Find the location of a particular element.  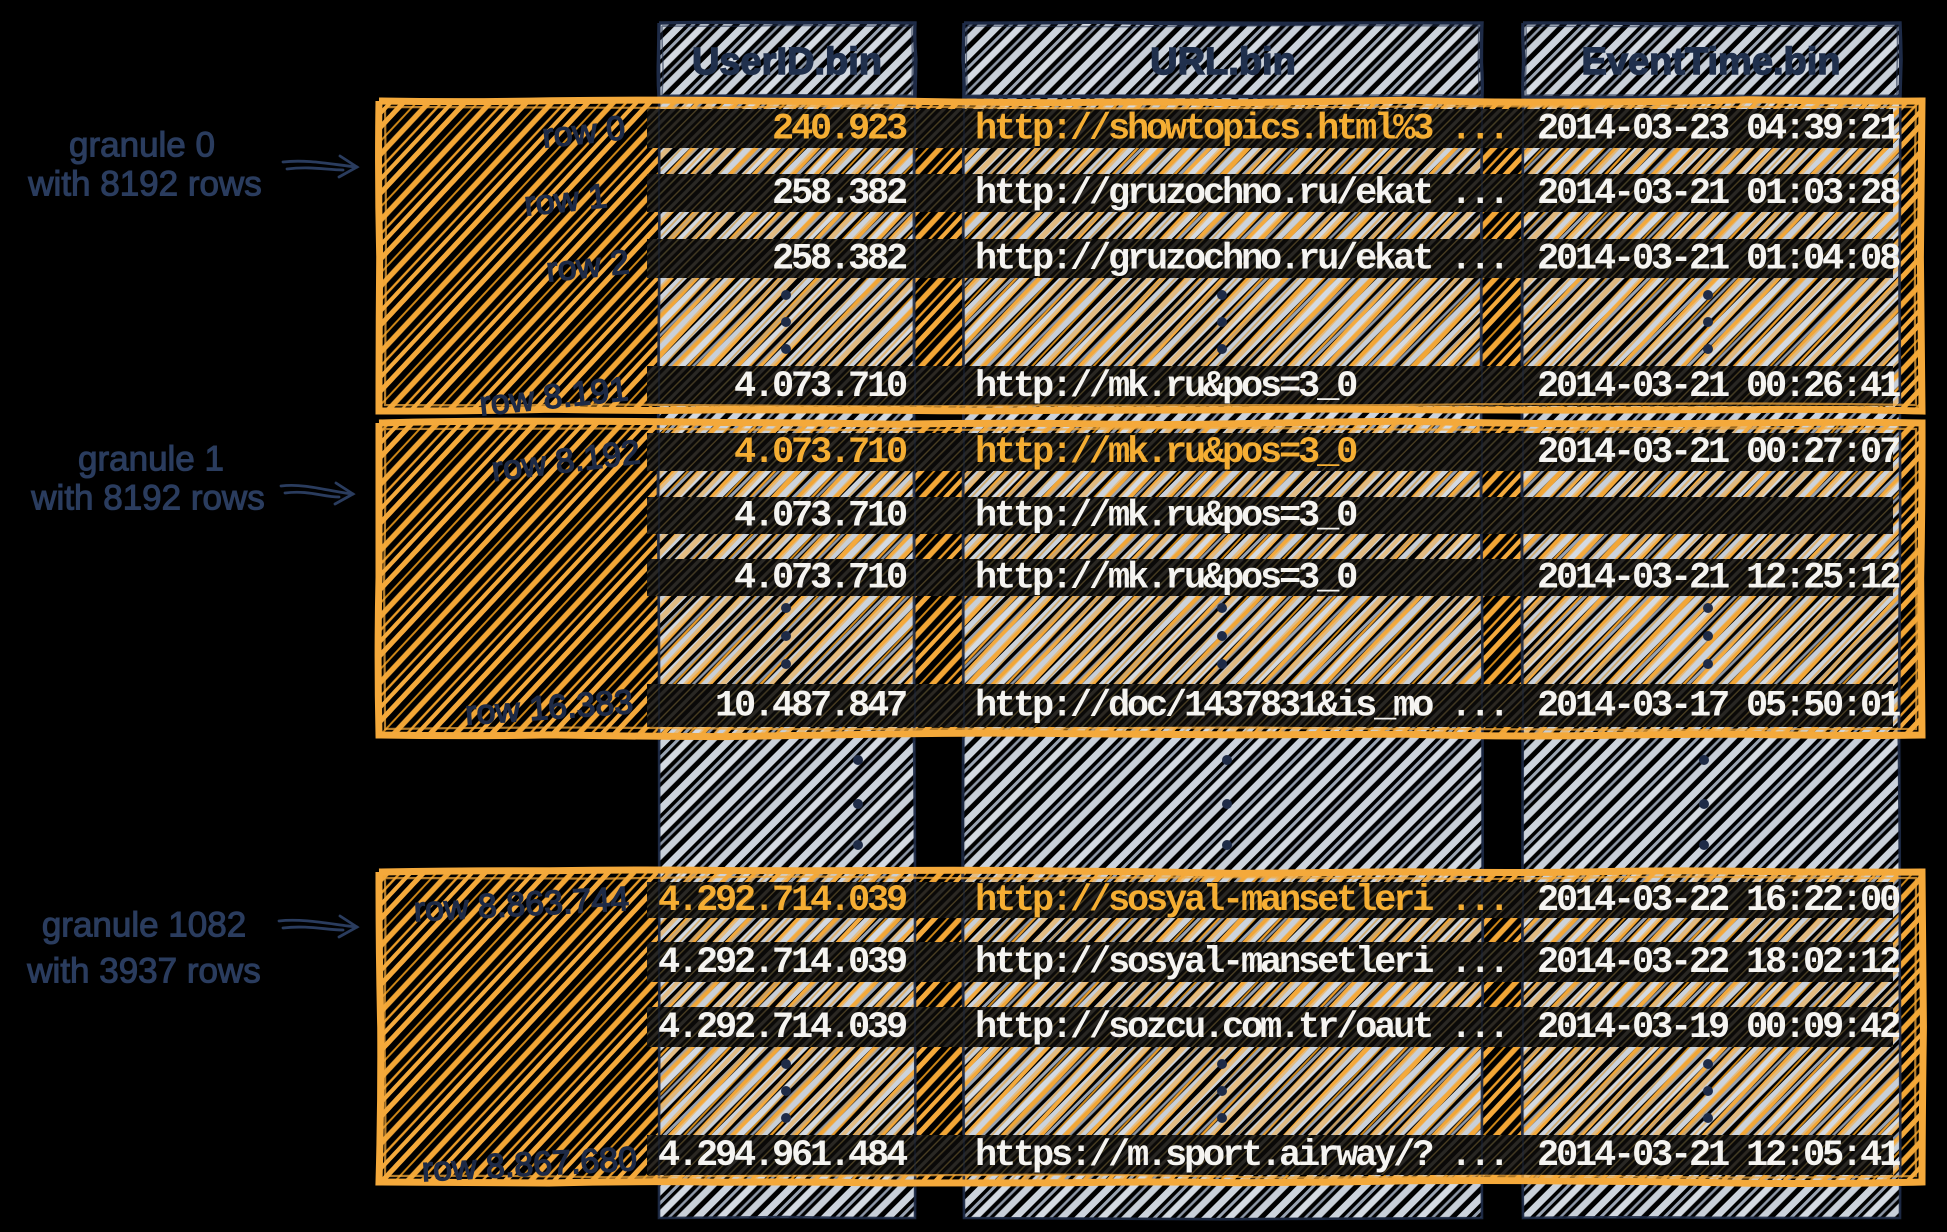

svg-text: 2014-03-19 00:09:42 is located at coordinates (1718, 1028).